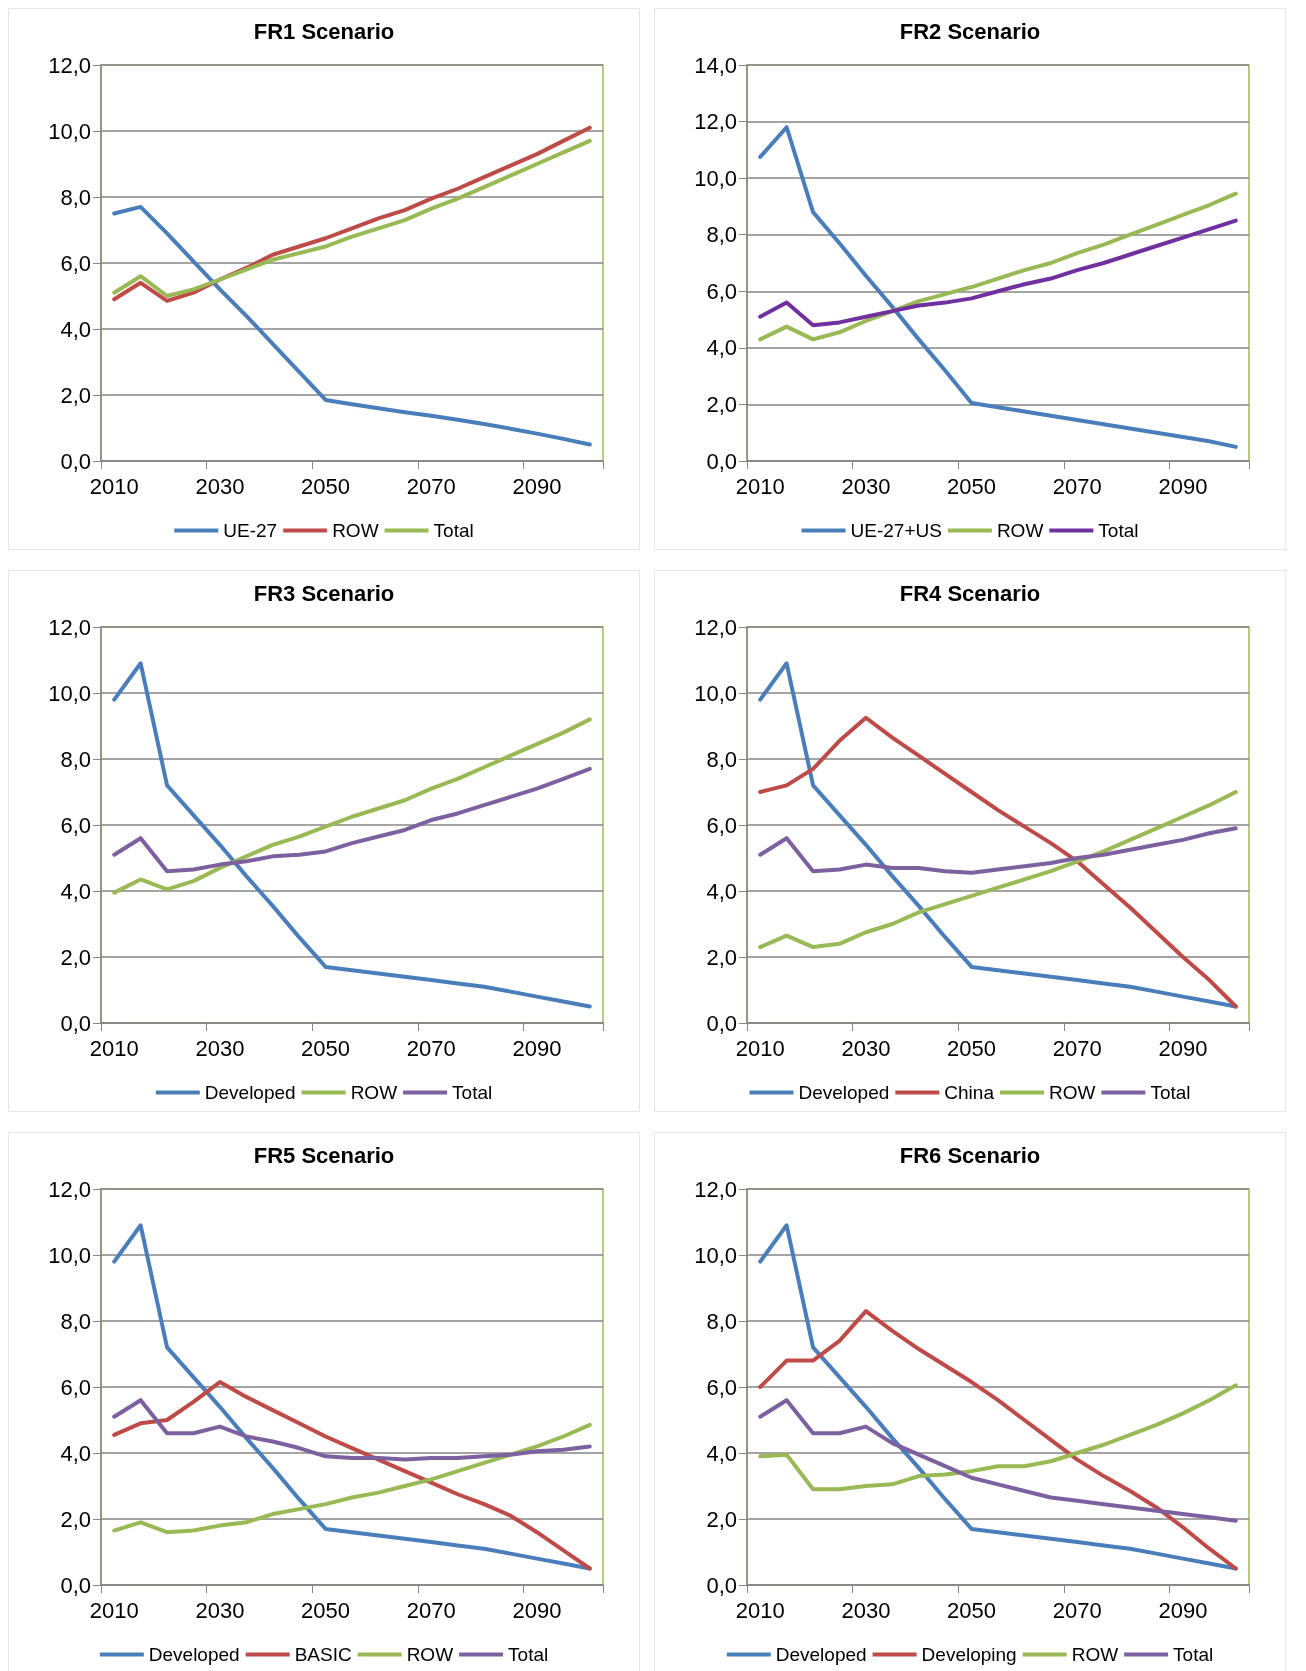 The height and width of the screenshot is (1671, 1306). I want to click on legend-label: China, so click(969, 1092).